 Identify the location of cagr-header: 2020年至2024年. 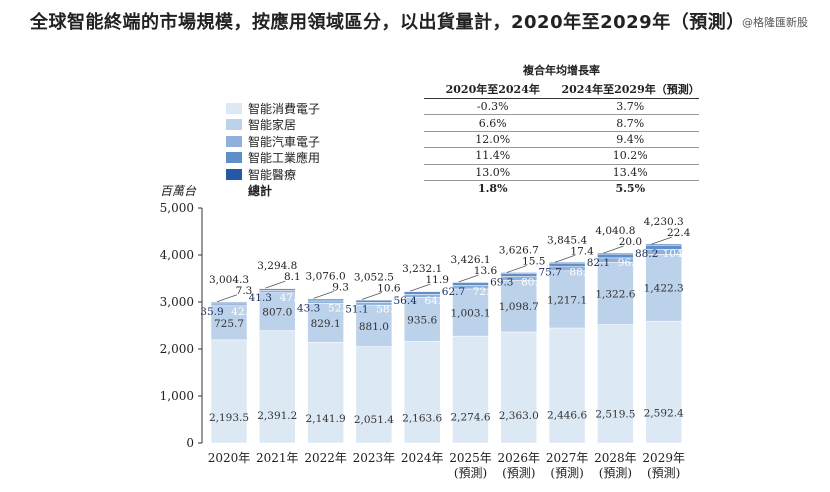
(493, 89).